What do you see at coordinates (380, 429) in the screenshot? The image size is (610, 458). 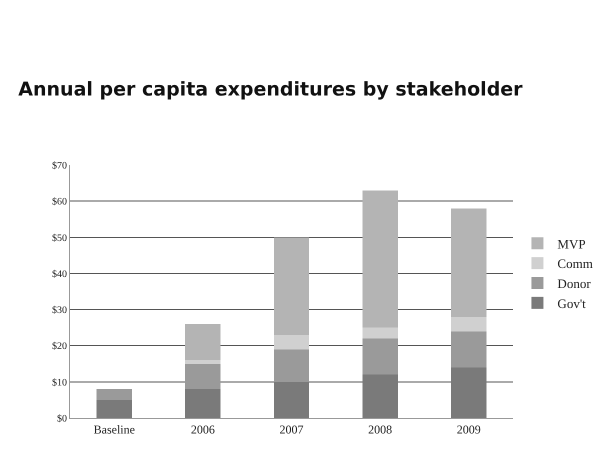 I see `x-tick-label: 2008` at bounding box center [380, 429].